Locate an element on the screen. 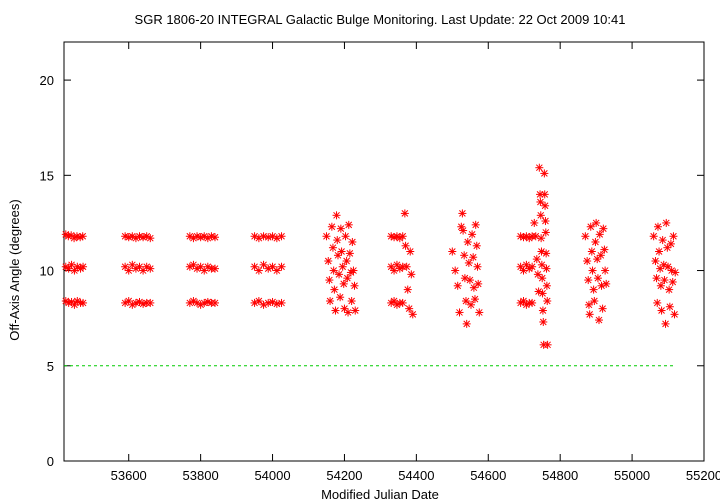 Image resolution: width=720 pixels, height=504 pixels. y-tick-label: 15 is located at coordinates (47, 175).